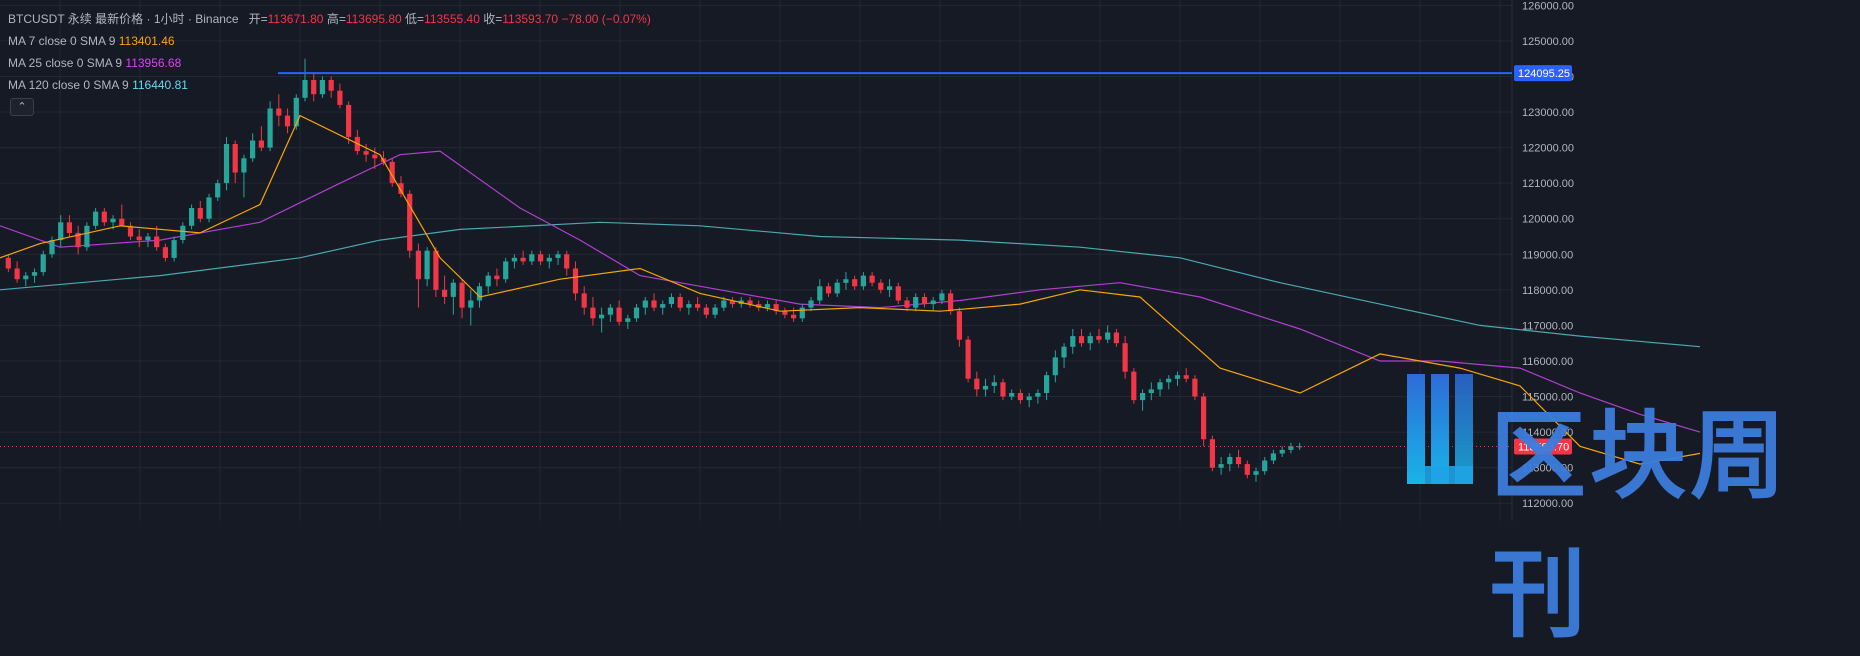 Image resolution: width=1860 pixels, height=656 pixels. What do you see at coordinates (36, 19) in the screenshot?
I see `symbol: BTCUSDT` at bounding box center [36, 19].